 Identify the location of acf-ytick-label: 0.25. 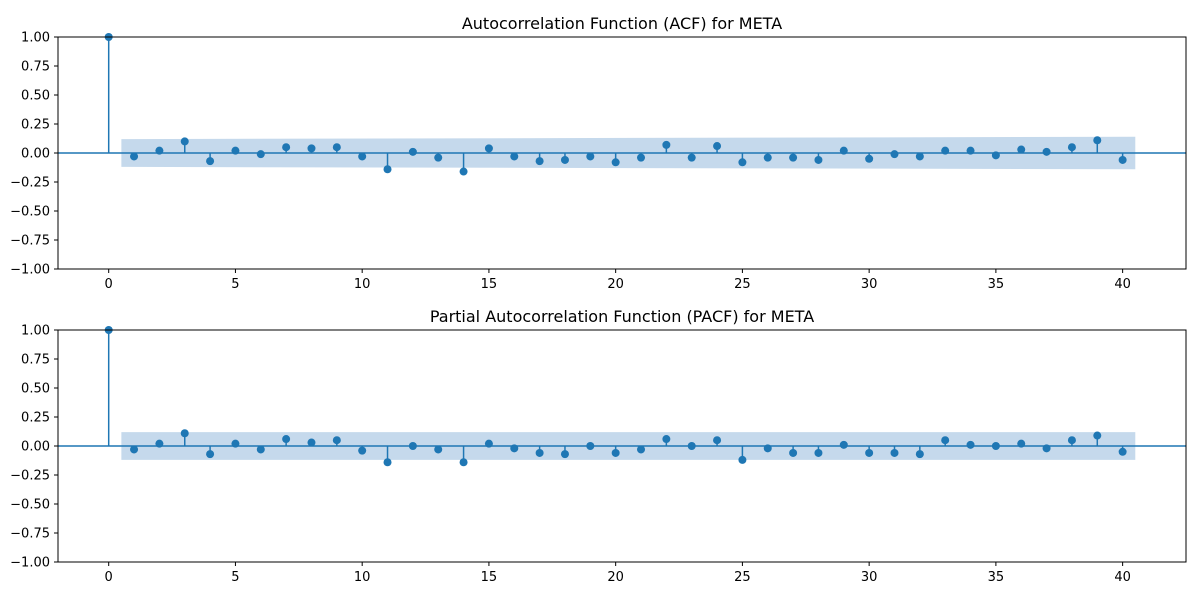
(35, 125).